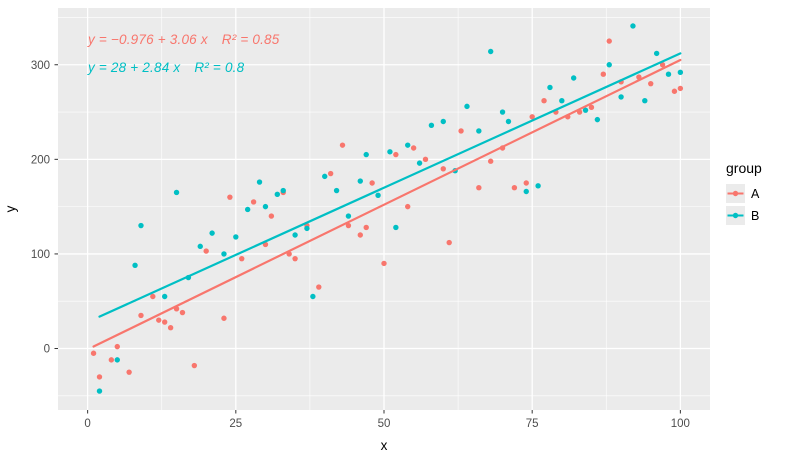 The image size is (800, 469). What do you see at coordinates (47, 350) in the screenshot?
I see `y-tick-label: 0` at bounding box center [47, 350].